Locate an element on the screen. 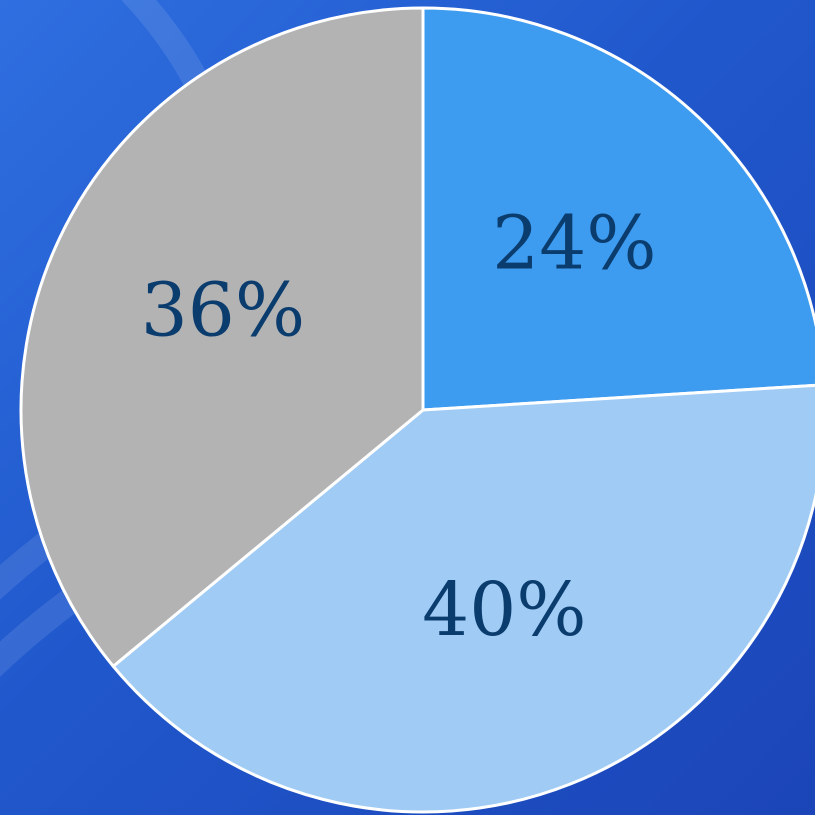  pie-slice-label-2: 36% is located at coordinates (223, 310).